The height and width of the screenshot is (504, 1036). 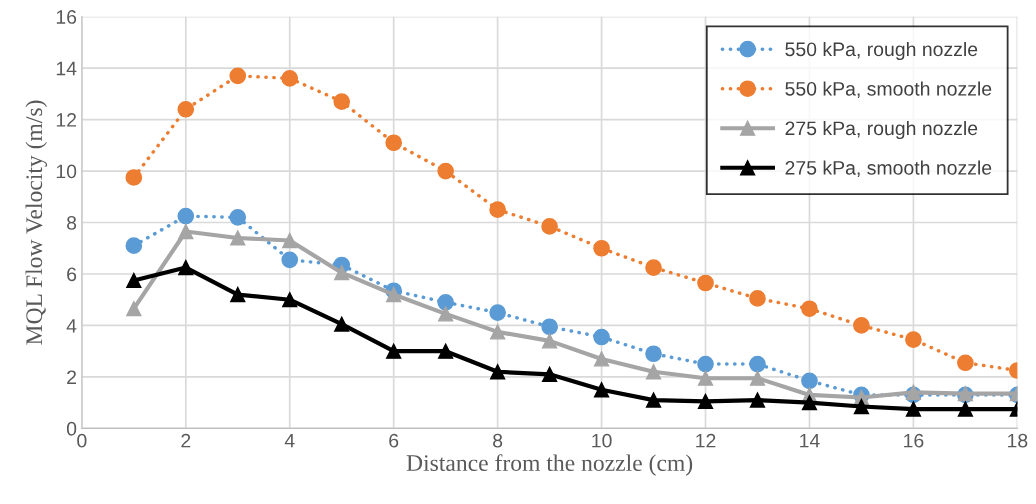 I want to click on y-tick-label: 10, so click(x=66, y=171).